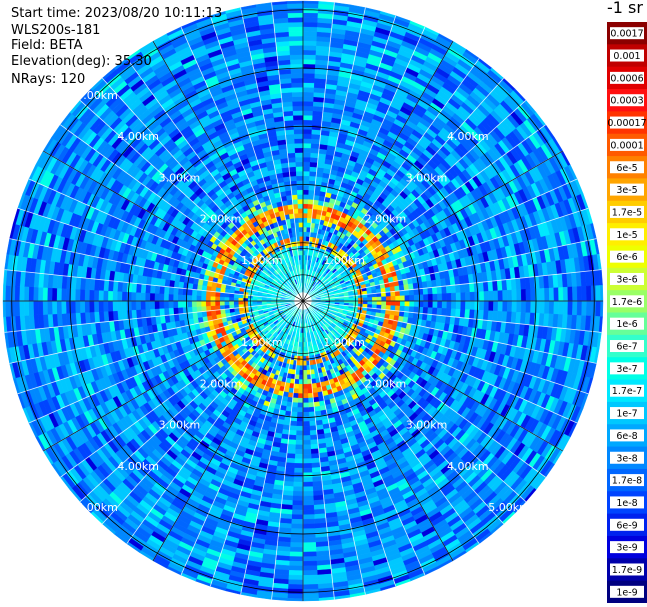  Describe the element at coordinates (364, 164) in the screenshot. I see `ray-separator` at that location.